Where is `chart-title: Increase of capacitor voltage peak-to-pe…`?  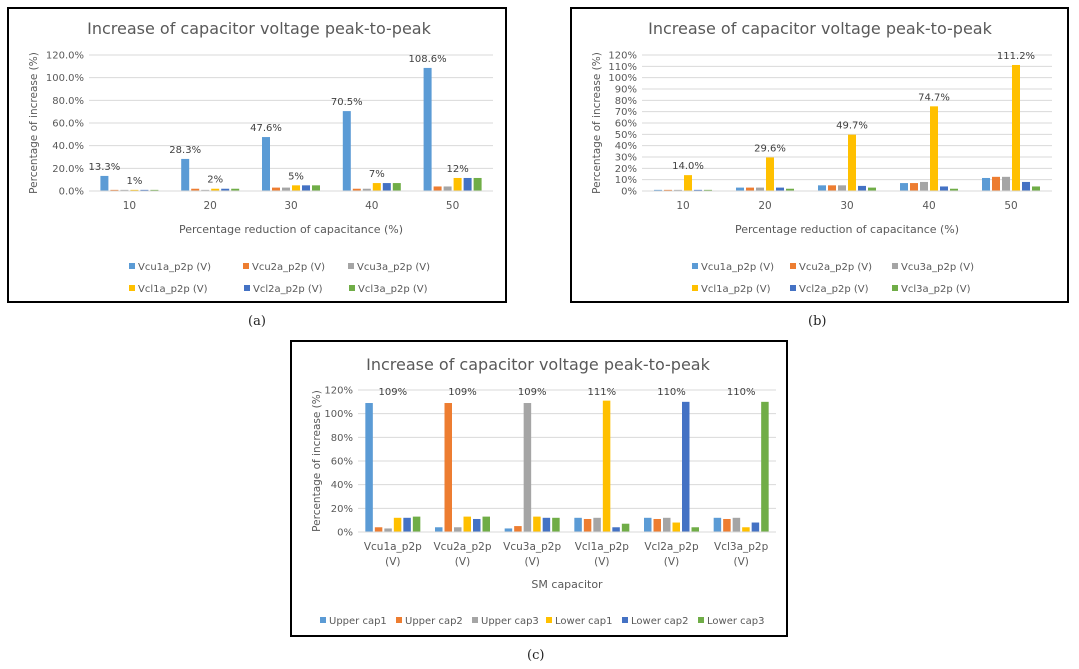 chart-title: Increase of capacitor voltage peak-to-pe… is located at coordinates (259, 28).